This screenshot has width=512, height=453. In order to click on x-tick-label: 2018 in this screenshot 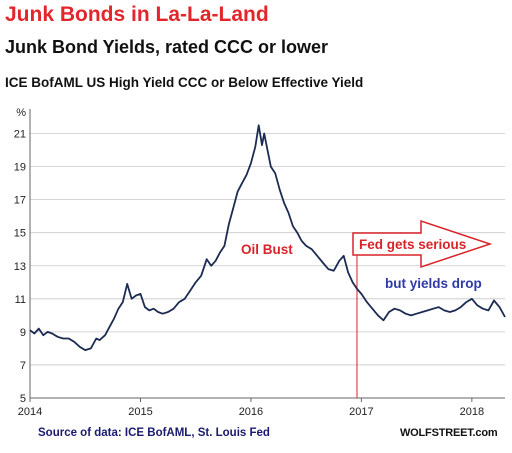, I will do `click(472, 412)`.